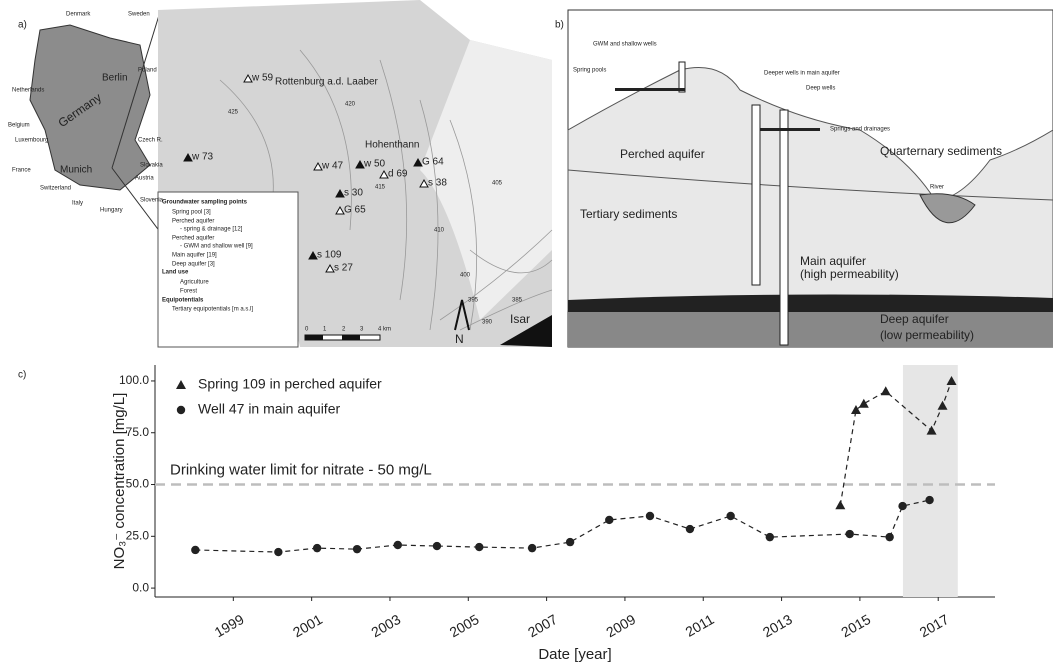 The height and width of the screenshot is (671, 1053). Describe the element at coordinates (650, 89) in the screenshot. I see `spring-pool` at that location.